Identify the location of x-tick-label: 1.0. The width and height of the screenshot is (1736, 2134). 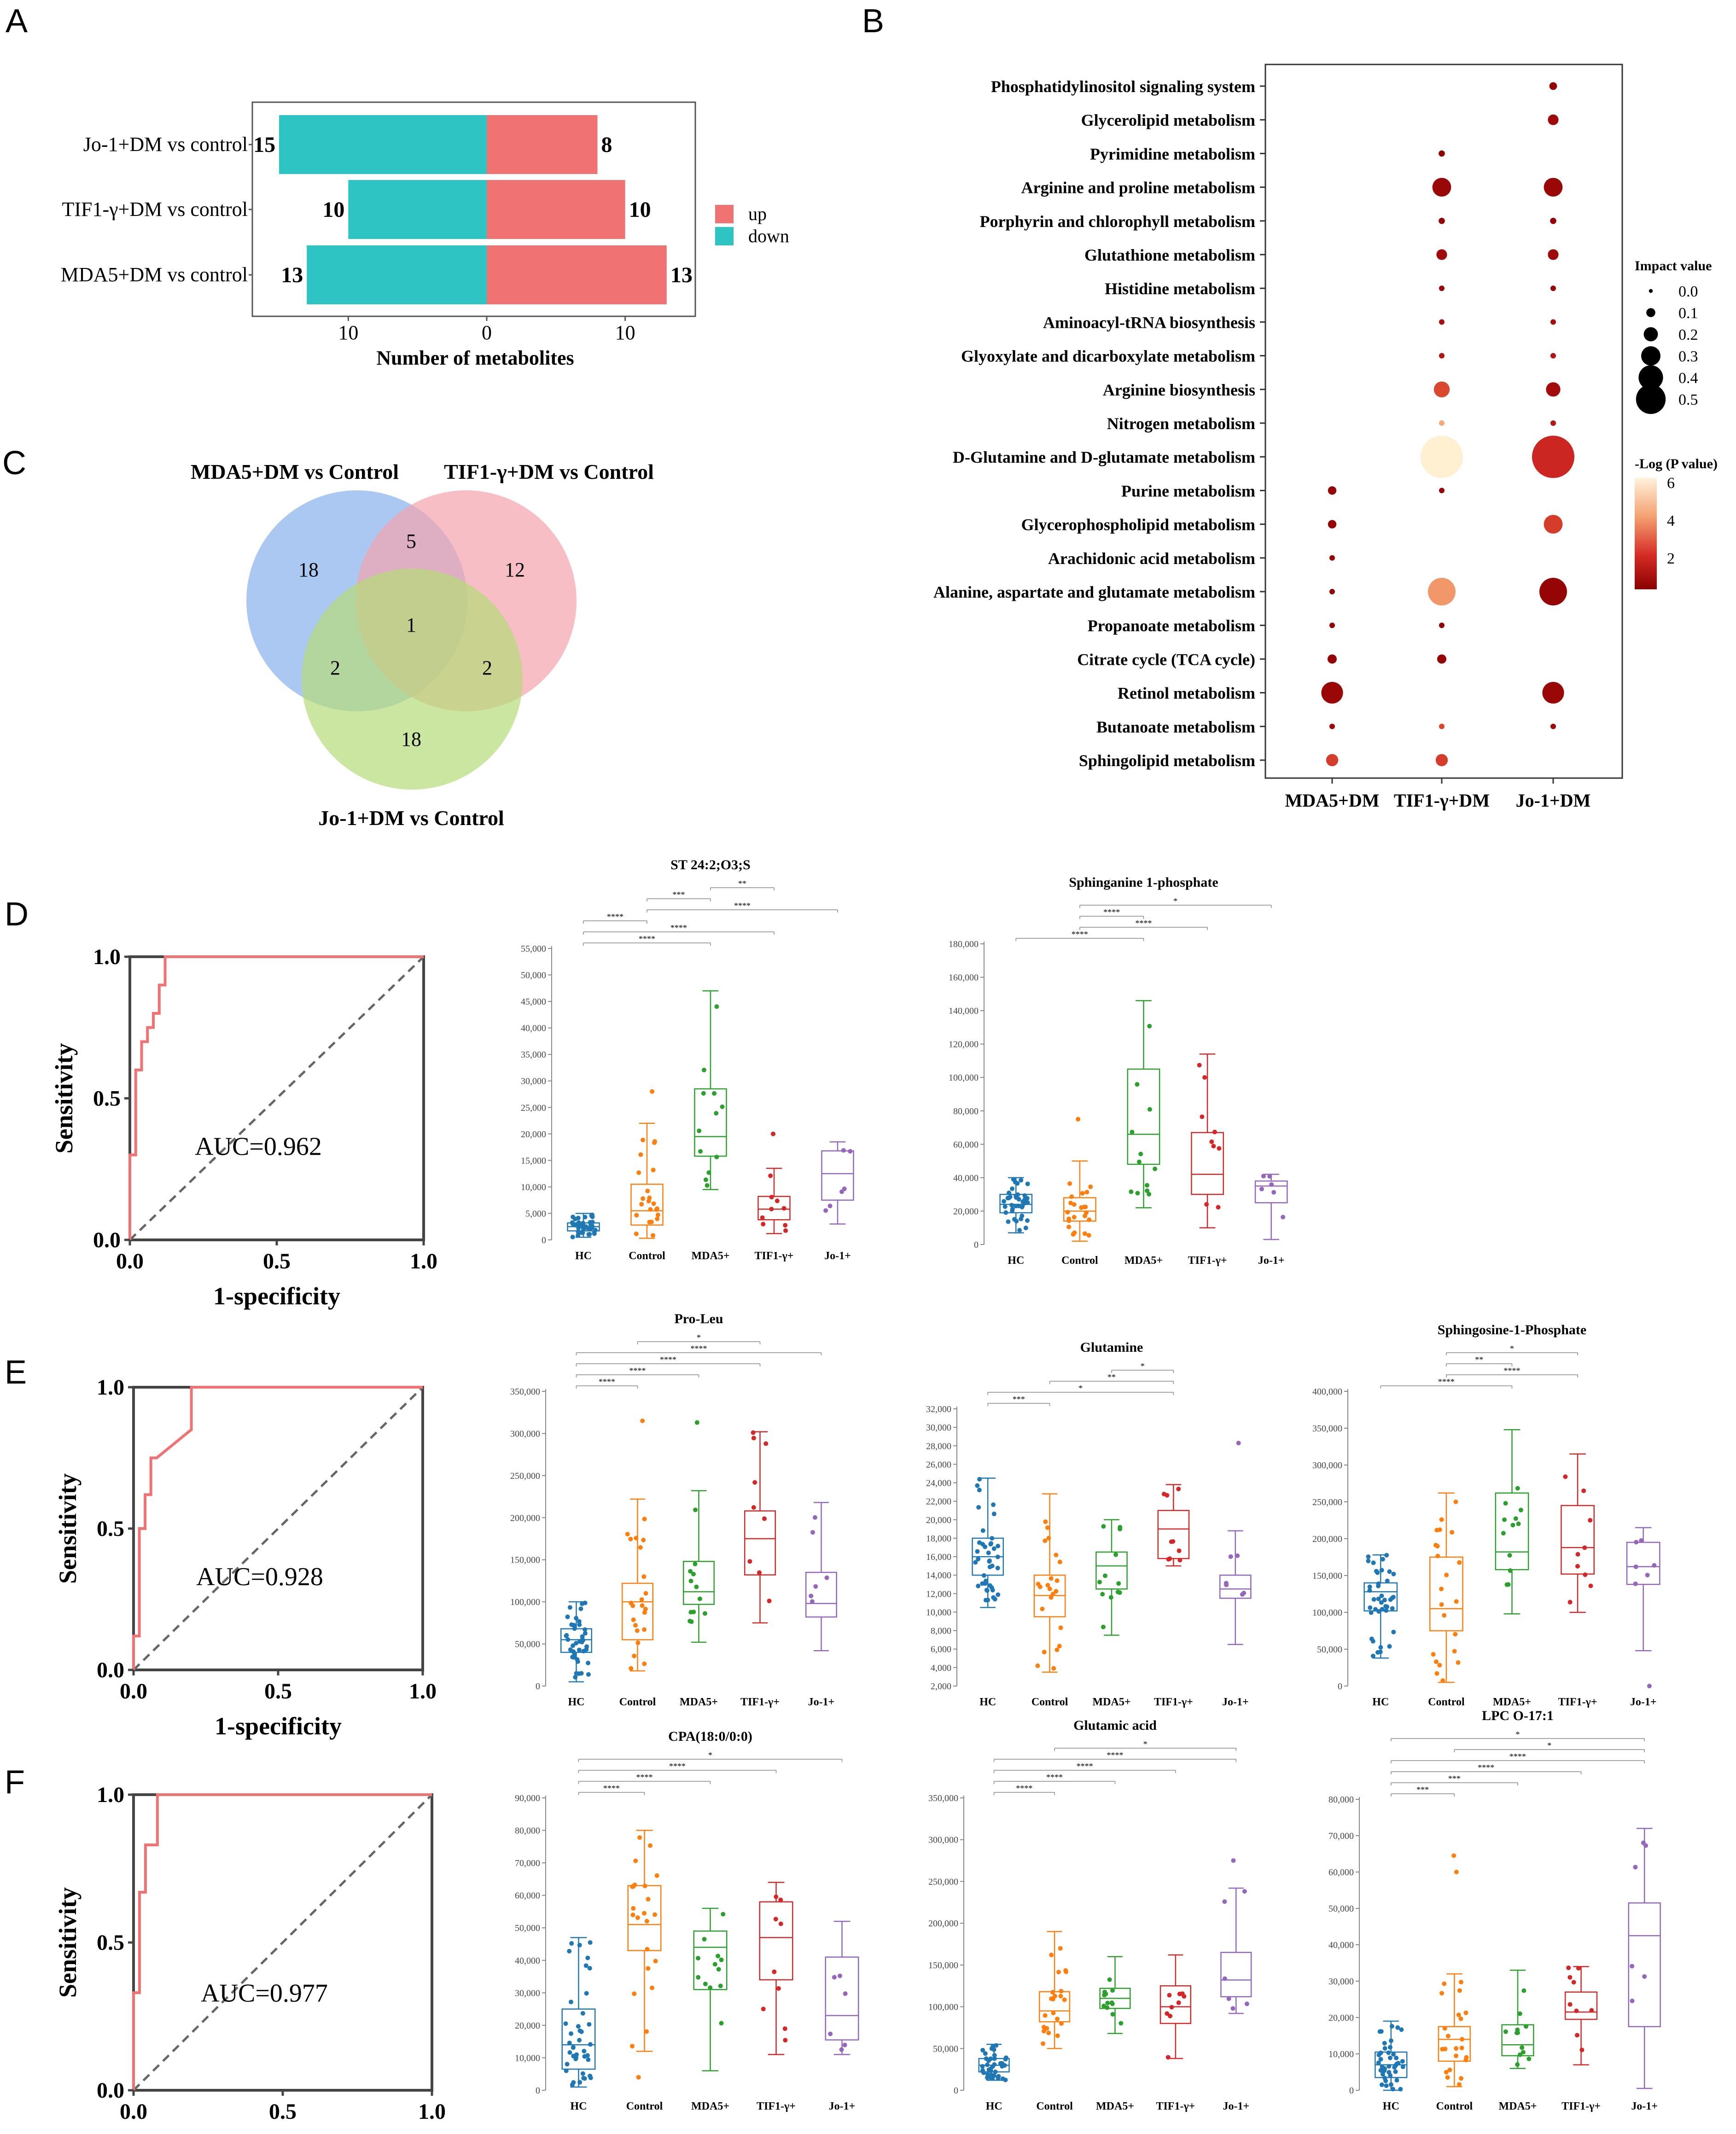
(423, 1691).